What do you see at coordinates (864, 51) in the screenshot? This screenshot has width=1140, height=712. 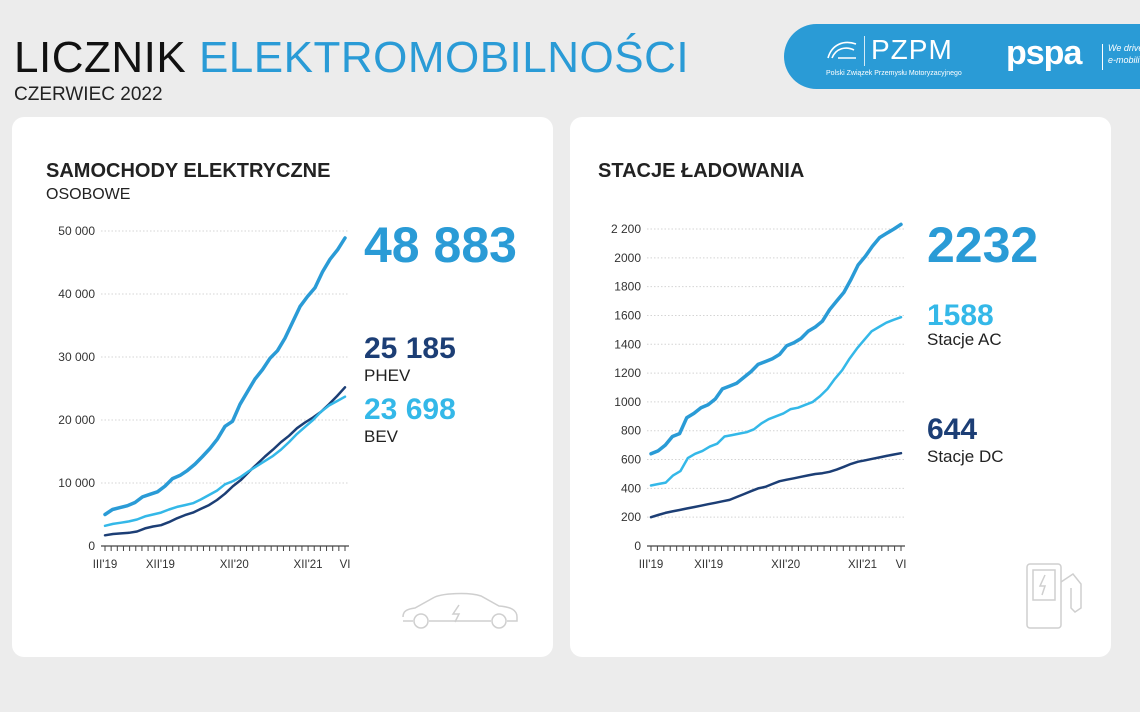 I see `pzpm-divider` at bounding box center [864, 51].